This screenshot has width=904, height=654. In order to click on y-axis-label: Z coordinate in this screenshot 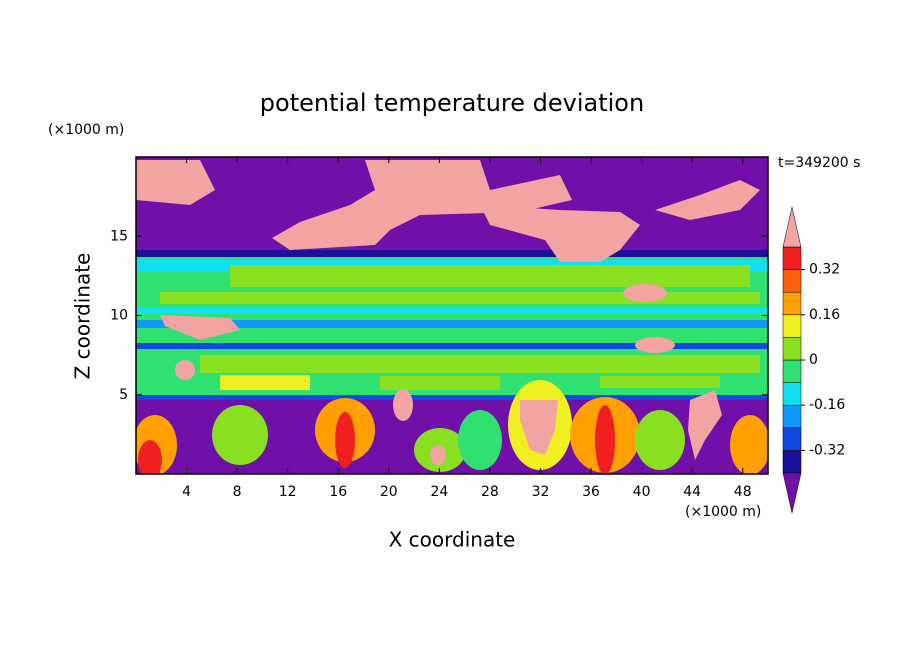, I will do `click(83, 316)`.